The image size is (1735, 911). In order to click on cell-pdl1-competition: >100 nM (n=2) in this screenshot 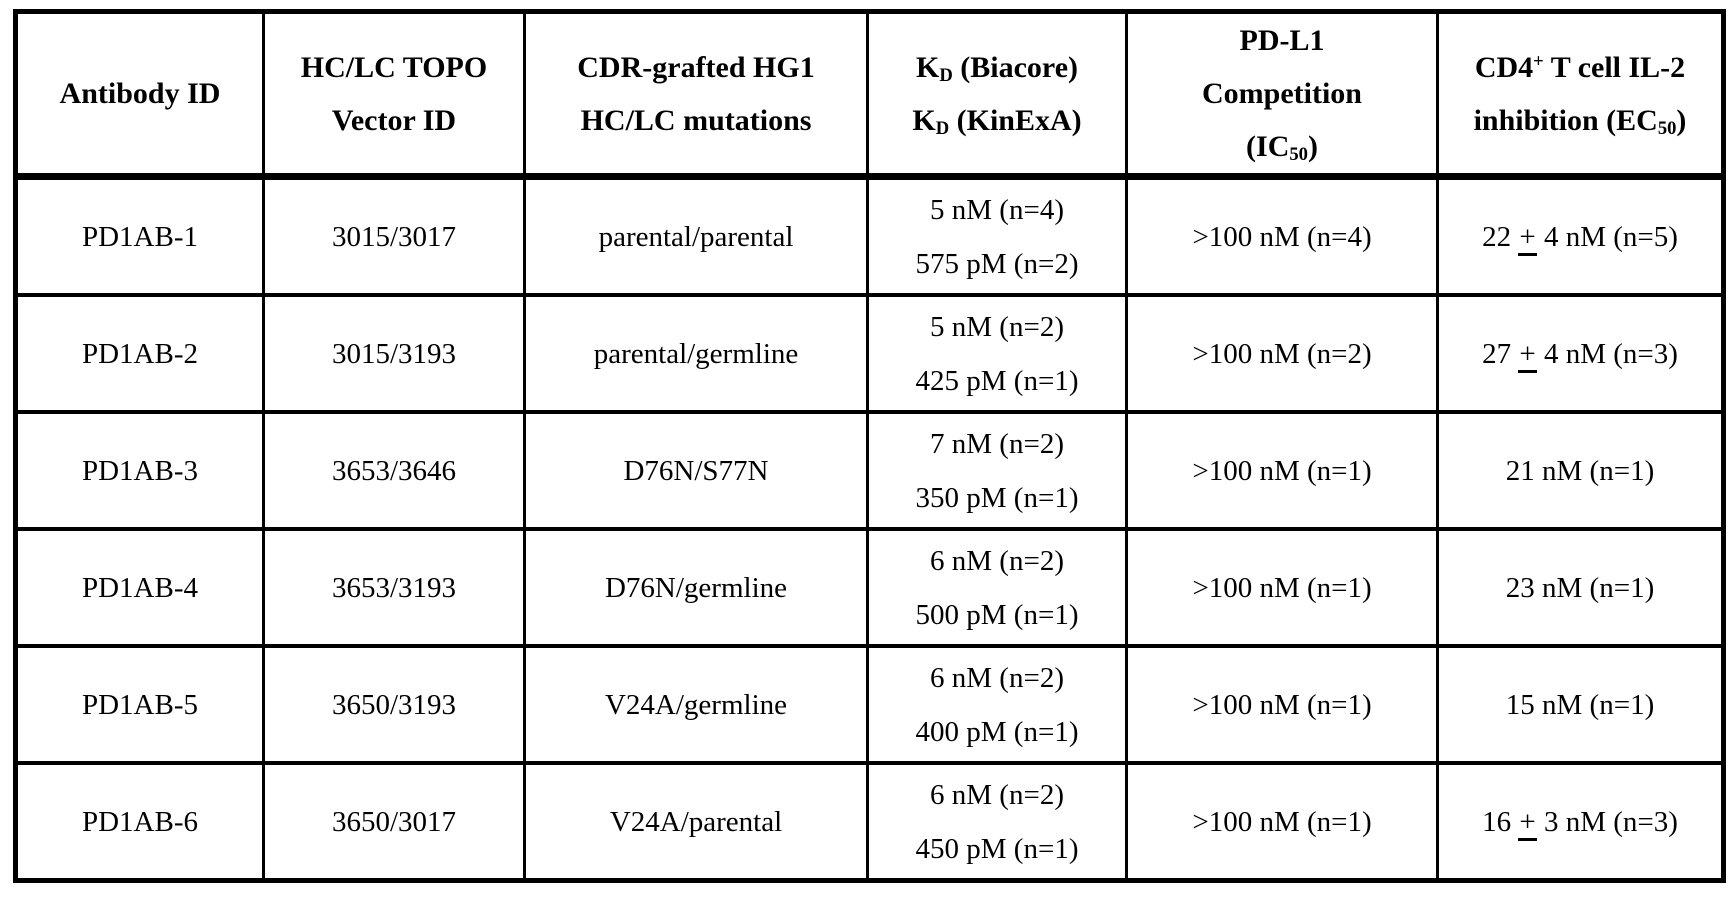, I will do `click(1282, 353)`.